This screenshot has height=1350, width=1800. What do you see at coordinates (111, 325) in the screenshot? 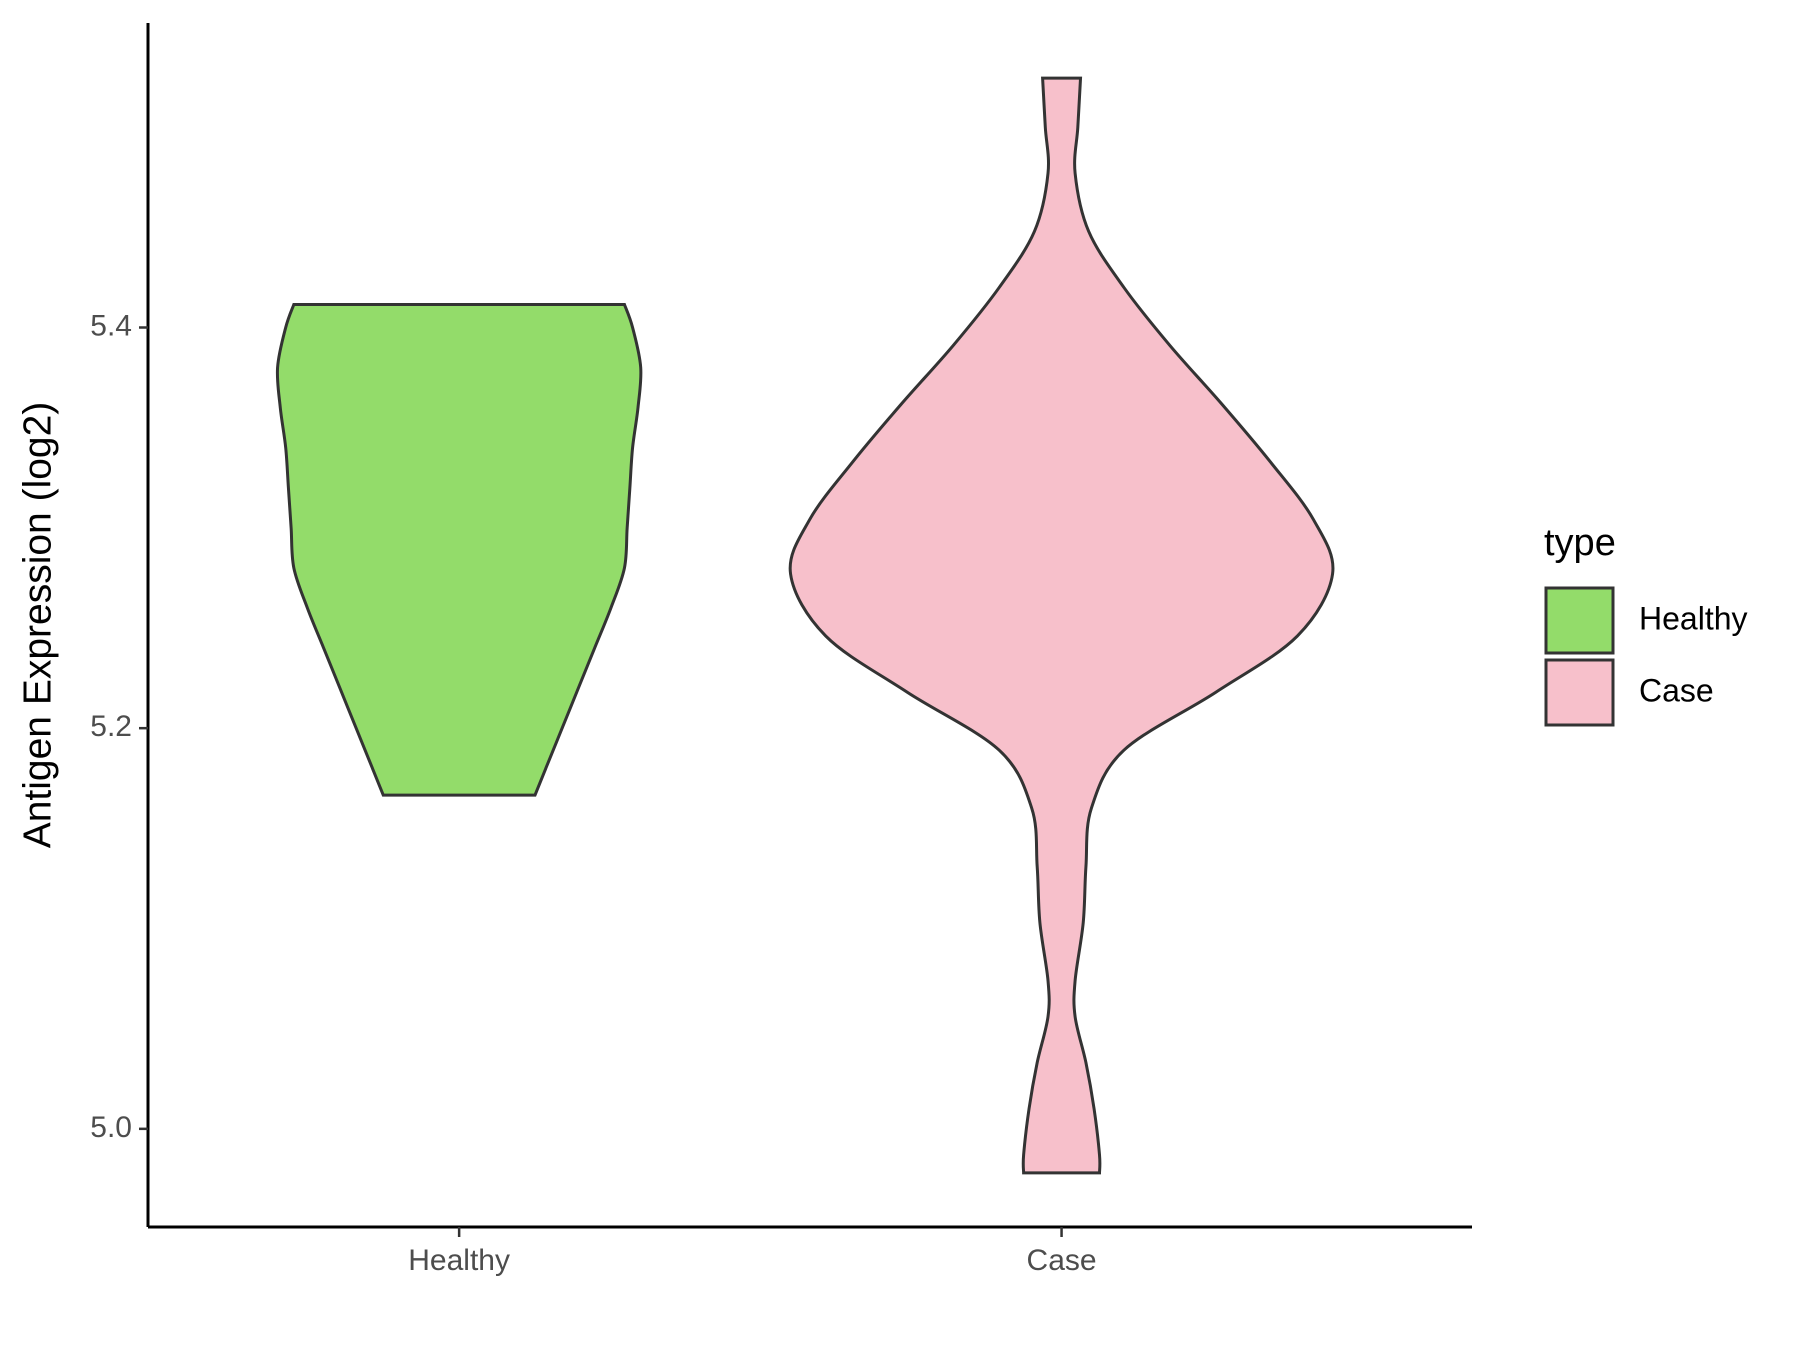
I see `y-tick-label: 5.4` at bounding box center [111, 325].